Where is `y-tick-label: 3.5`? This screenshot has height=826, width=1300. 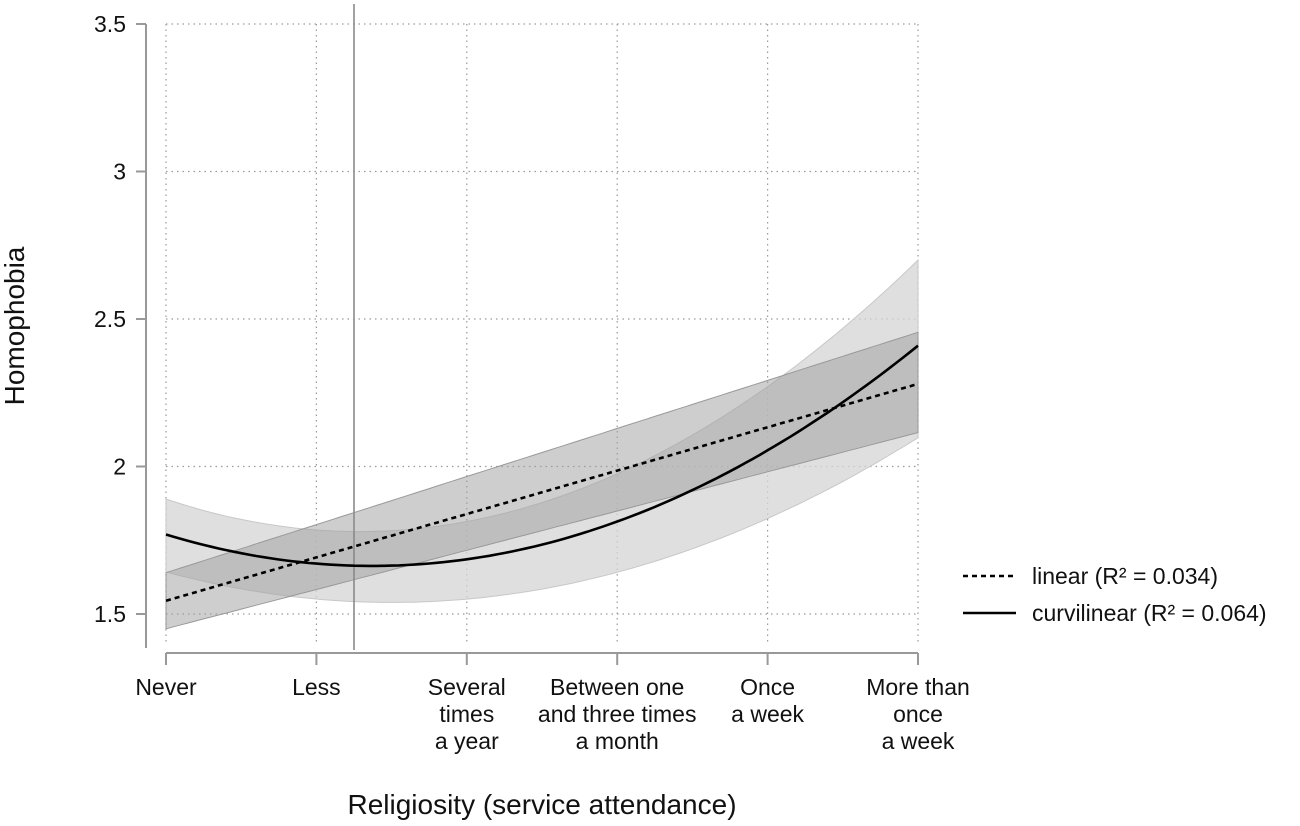 y-tick-label: 3.5 is located at coordinates (110, 24).